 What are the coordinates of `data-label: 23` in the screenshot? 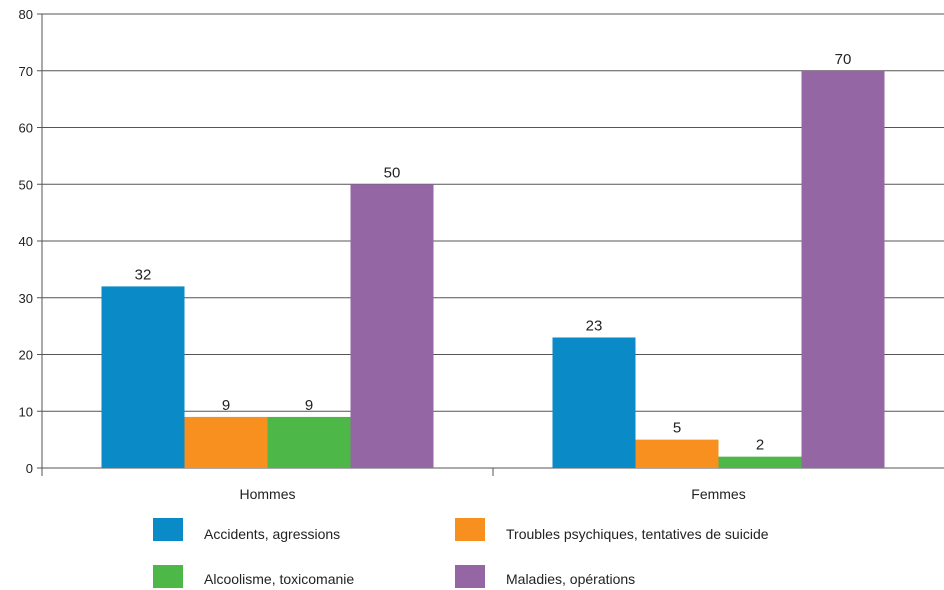 It's located at (594, 325).